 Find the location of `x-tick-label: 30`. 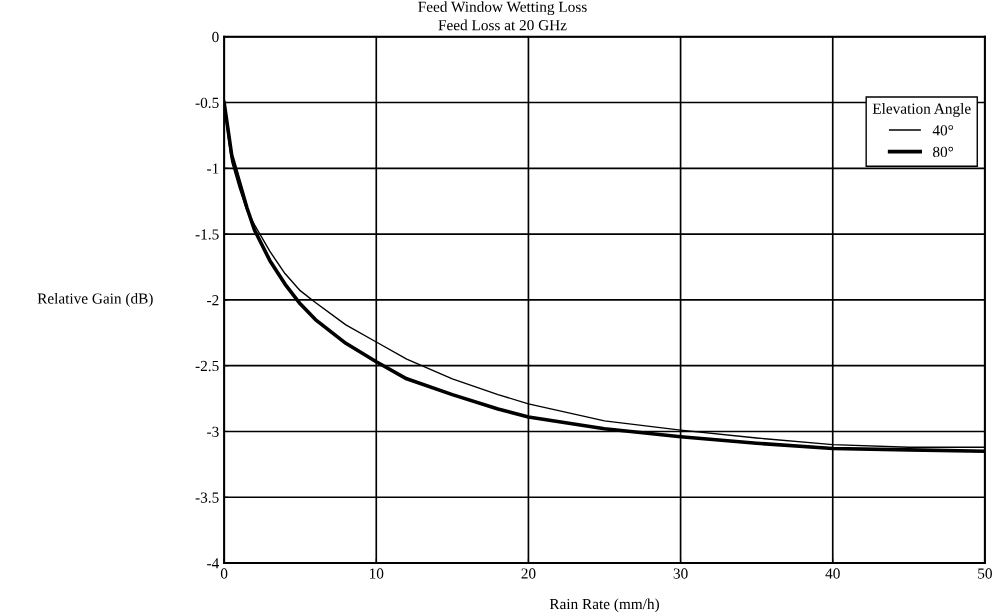

x-tick-label: 30 is located at coordinates (680, 573).